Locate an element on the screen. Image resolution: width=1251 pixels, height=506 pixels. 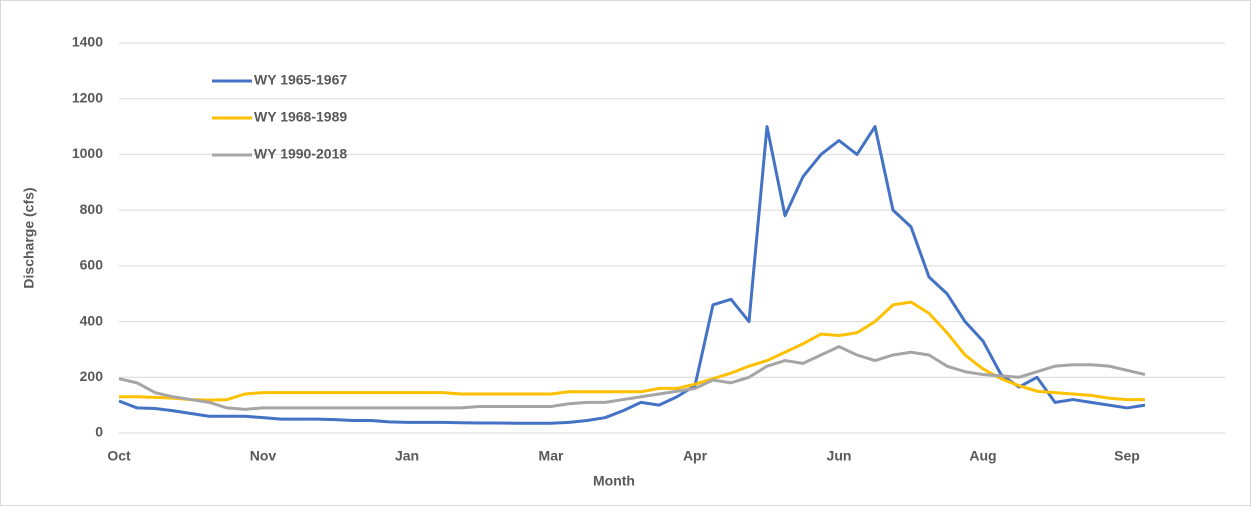
y-tick-label: 600 is located at coordinates (92, 265).